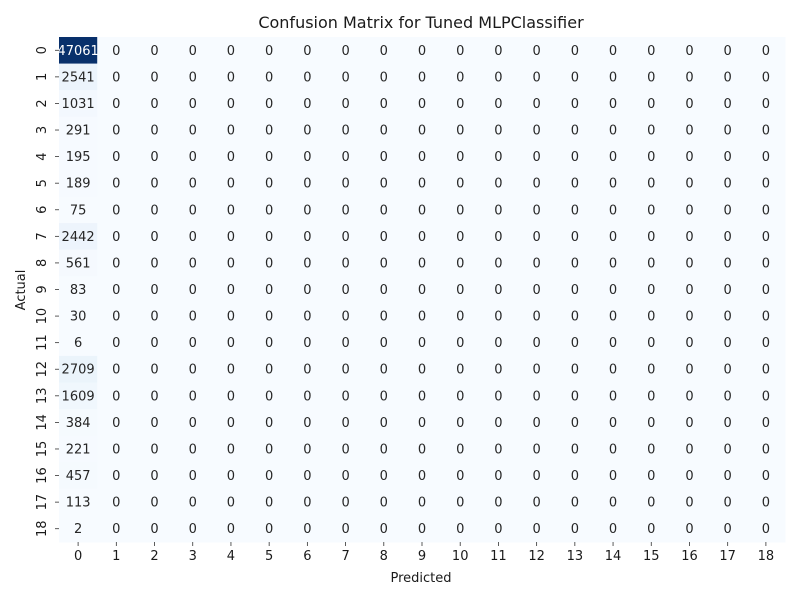  Describe the element at coordinates (575, 343) in the screenshot. I see `cell-value-11-13: 0` at that location.